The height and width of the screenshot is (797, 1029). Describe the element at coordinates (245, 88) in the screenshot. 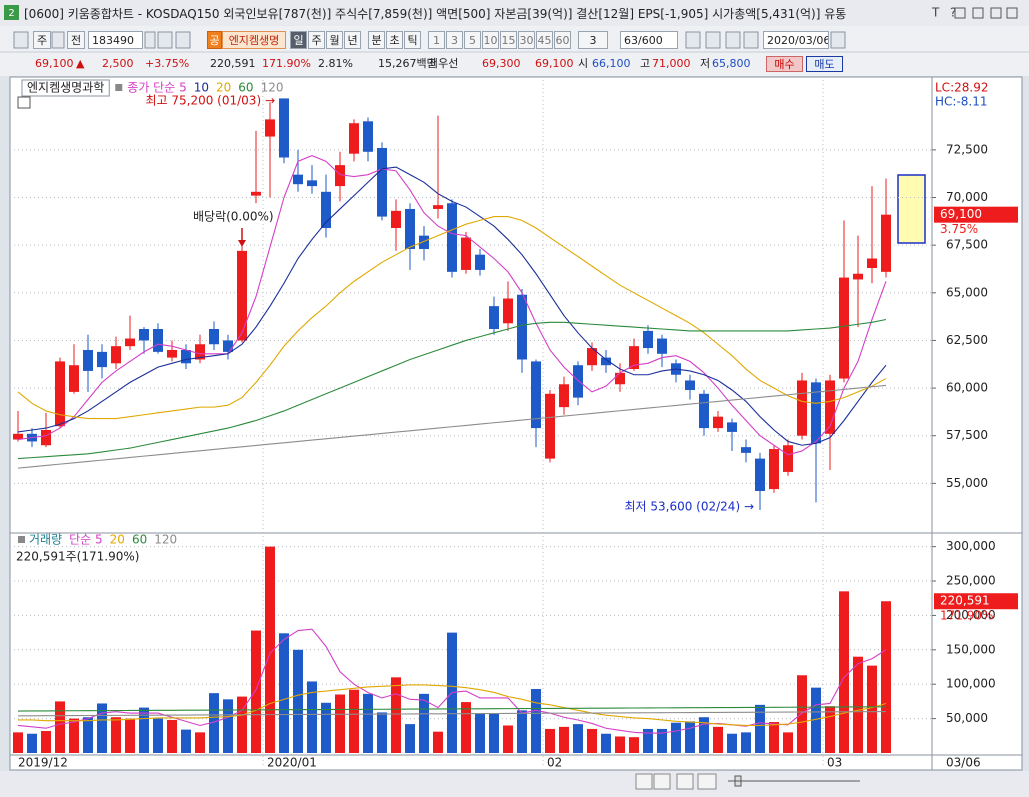

I see `legend-entry: 60` at that location.